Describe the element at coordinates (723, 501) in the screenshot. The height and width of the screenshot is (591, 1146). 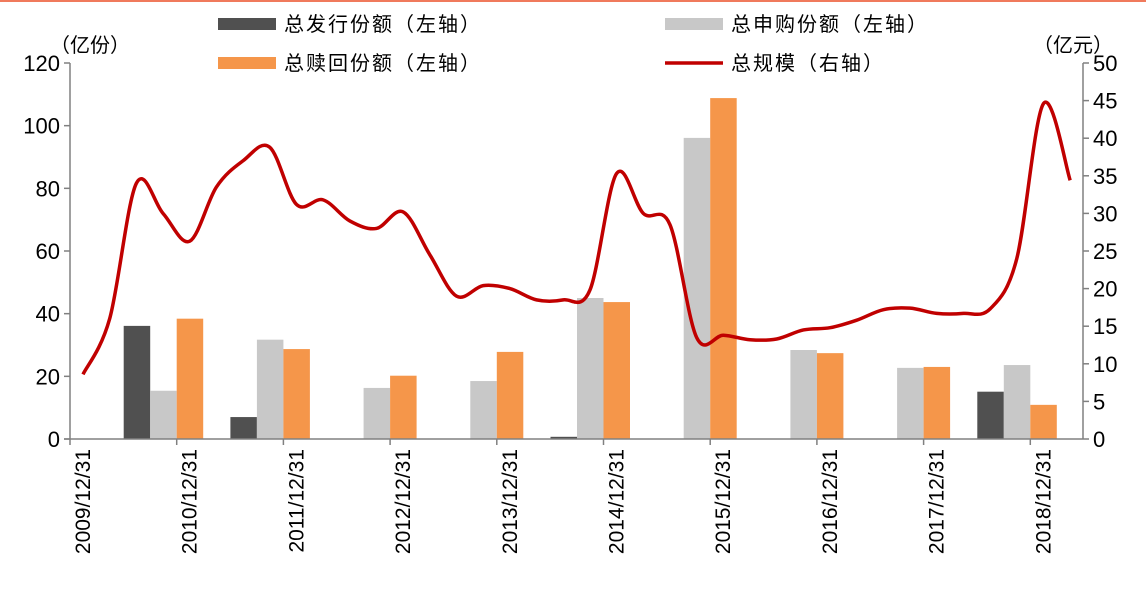
I see `x-tick-label: 2015/12/31` at that location.